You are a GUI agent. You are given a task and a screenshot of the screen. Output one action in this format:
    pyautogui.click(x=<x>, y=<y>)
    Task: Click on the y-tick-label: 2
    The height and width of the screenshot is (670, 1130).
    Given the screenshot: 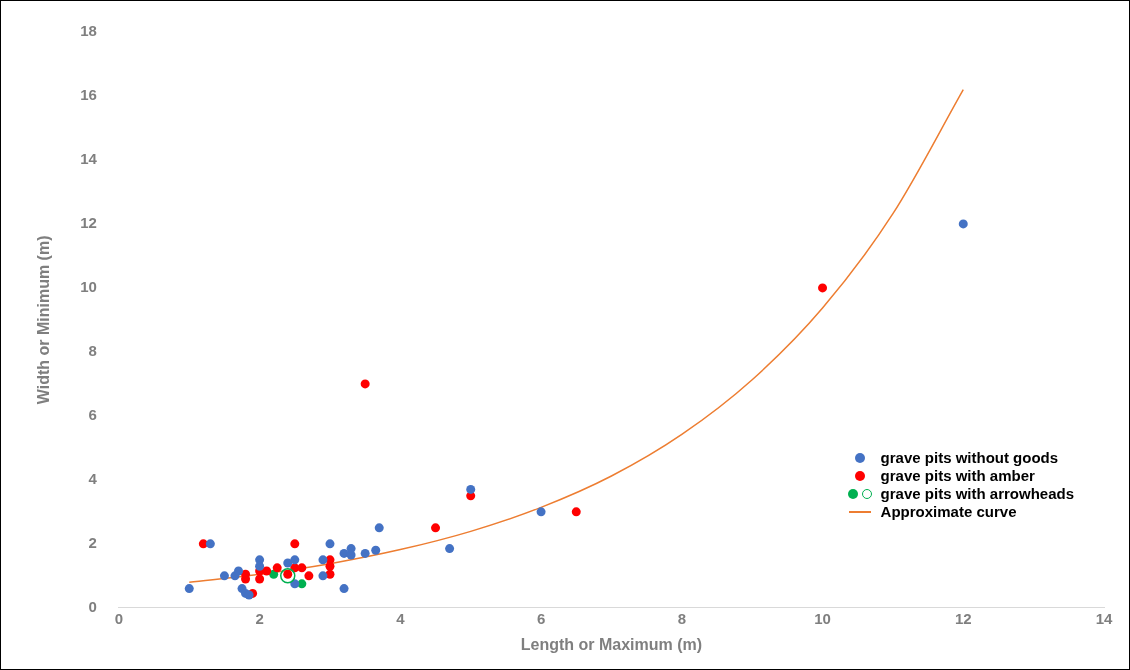 What is the action you would take?
    pyautogui.click(x=92, y=542)
    